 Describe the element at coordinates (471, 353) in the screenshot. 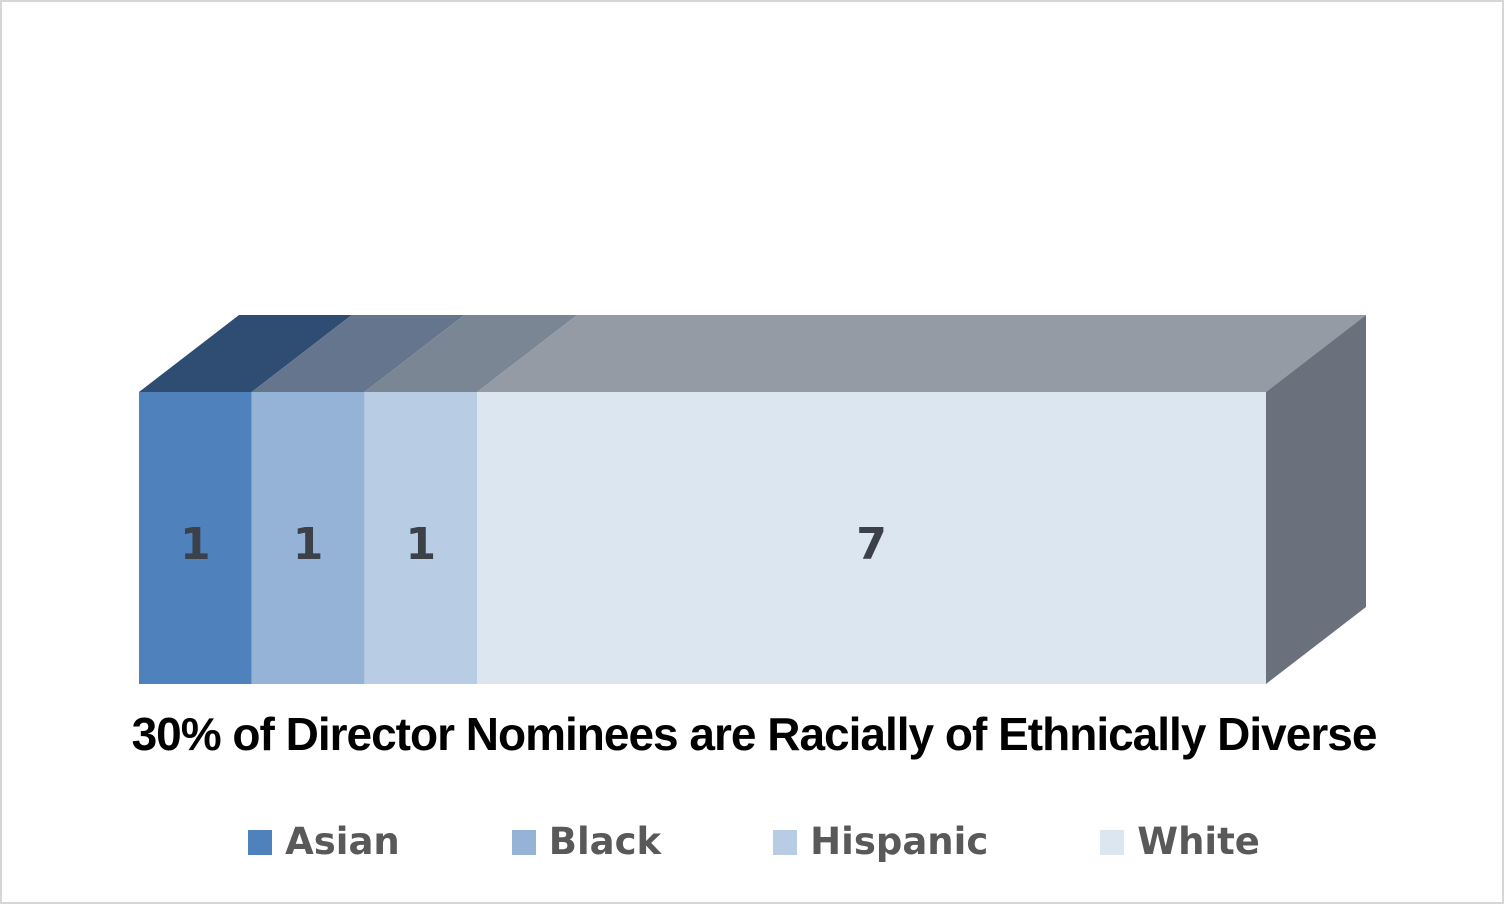

I see `segment-hispanic-top-face` at that location.